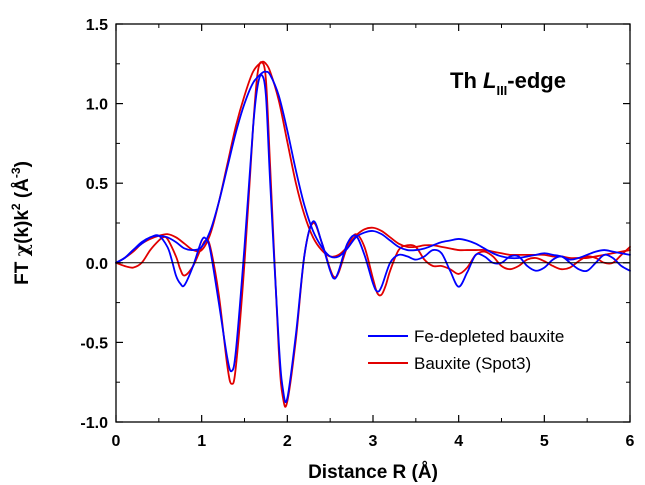  Describe the element at coordinates (458, 441) in the screenshot. I see `x-tick-label: 4` at that location.